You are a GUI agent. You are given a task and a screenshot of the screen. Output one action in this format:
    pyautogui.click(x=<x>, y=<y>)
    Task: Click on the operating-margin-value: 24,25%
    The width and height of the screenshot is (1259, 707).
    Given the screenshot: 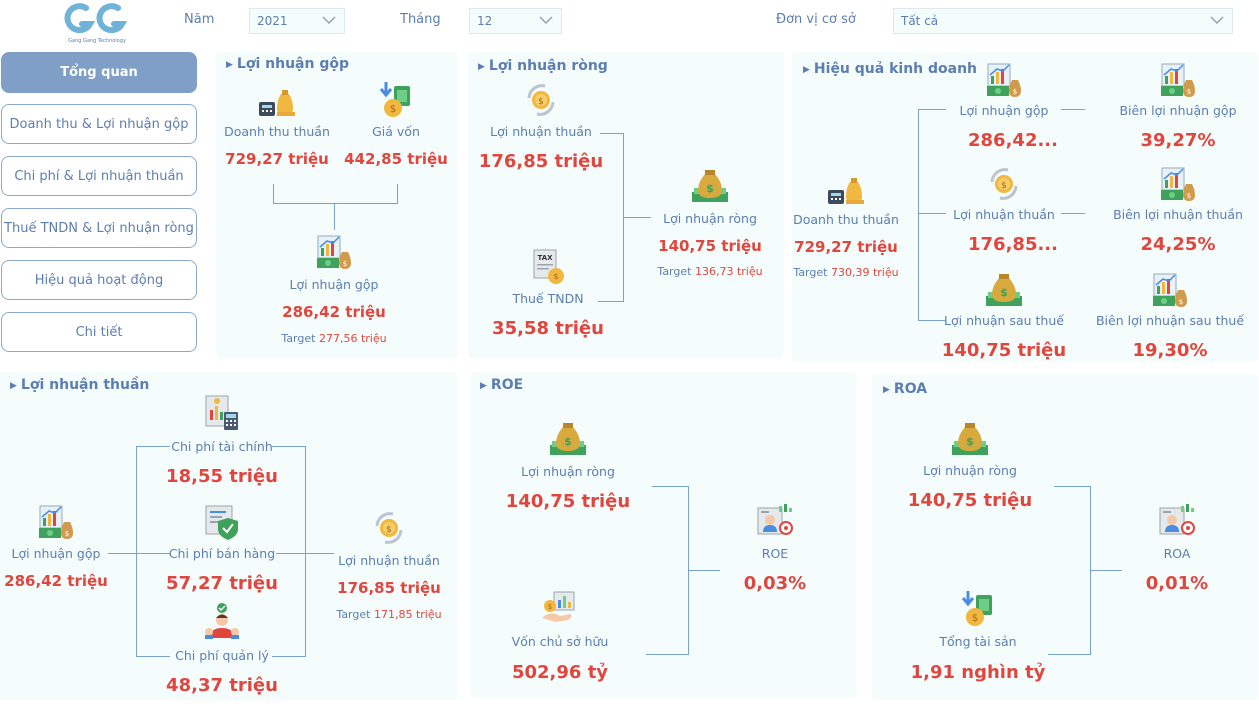 What is the action you would take?
    pyautogui.click(x=1178, y=244)
    